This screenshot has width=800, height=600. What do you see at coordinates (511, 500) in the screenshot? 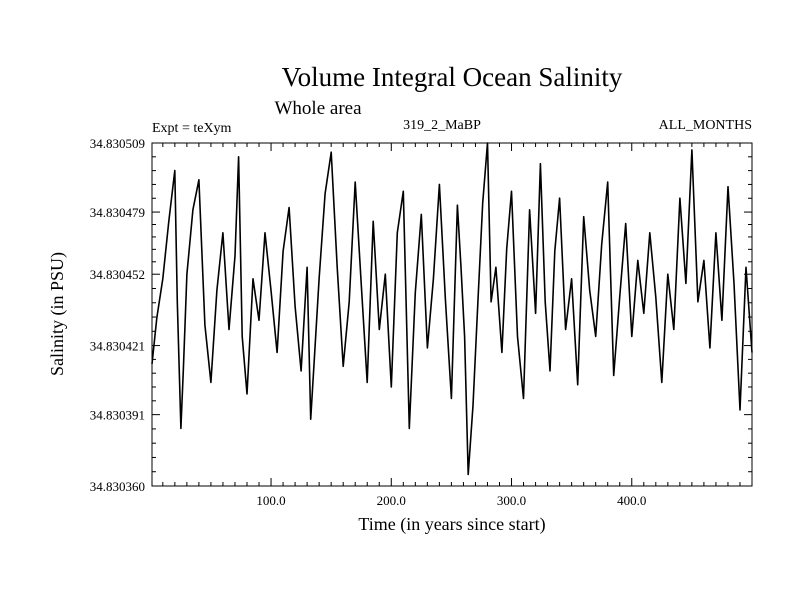
I see `x-tick-label: 300.0` at bounding box center [511, 500].